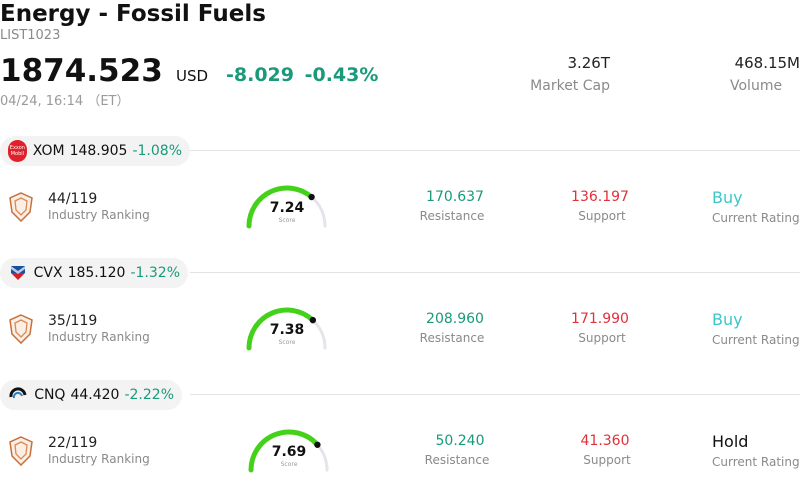 Image resolution: width=800 pixels, height=488 pixels. I want to click on change-value: -8.029, so click(260, 75).